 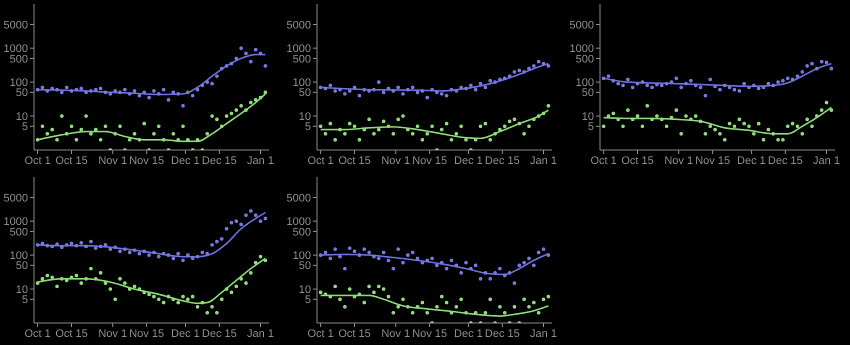 I want to click on y-tick-label: 100, so click(x=301, y=256).